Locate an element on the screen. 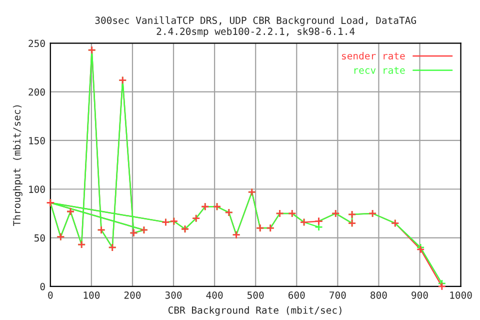 The width and height of the screenshot is (480, 320). x-tick-label: 300 is located at coordinates (173, 295).